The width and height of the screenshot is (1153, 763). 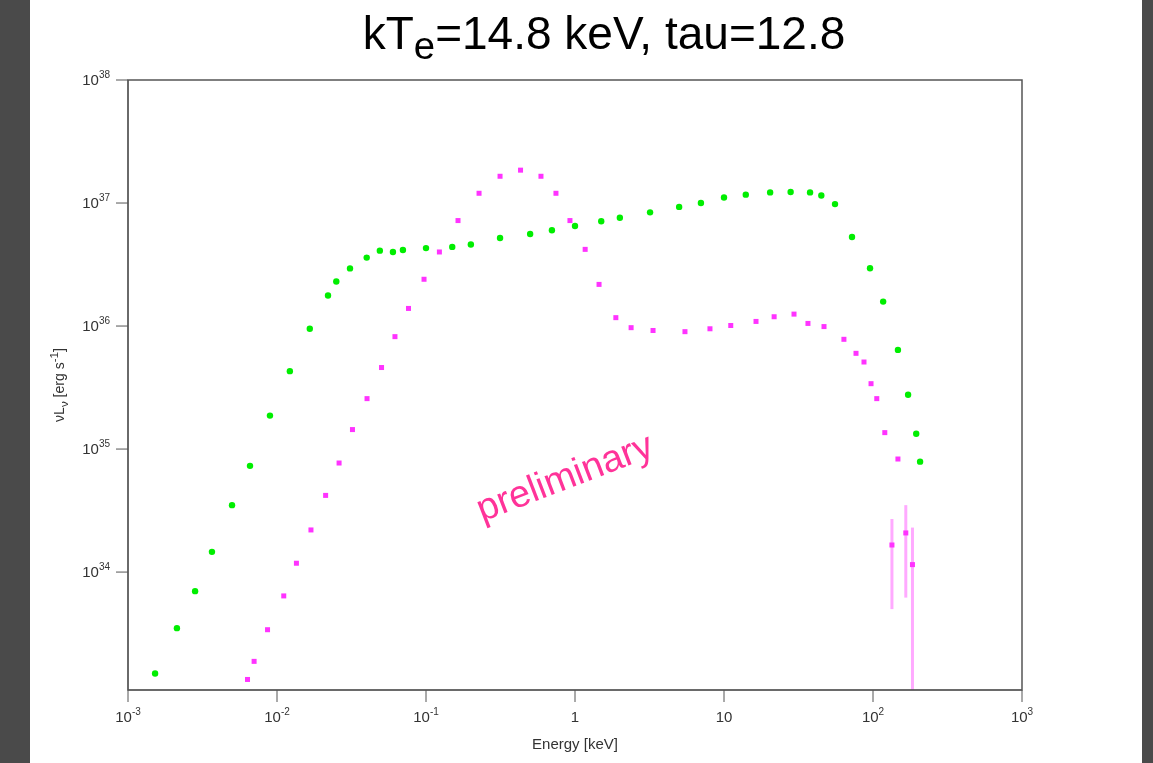 I want to click on y-tick-label: 10$^{35}$, so click(x=96, y=448).